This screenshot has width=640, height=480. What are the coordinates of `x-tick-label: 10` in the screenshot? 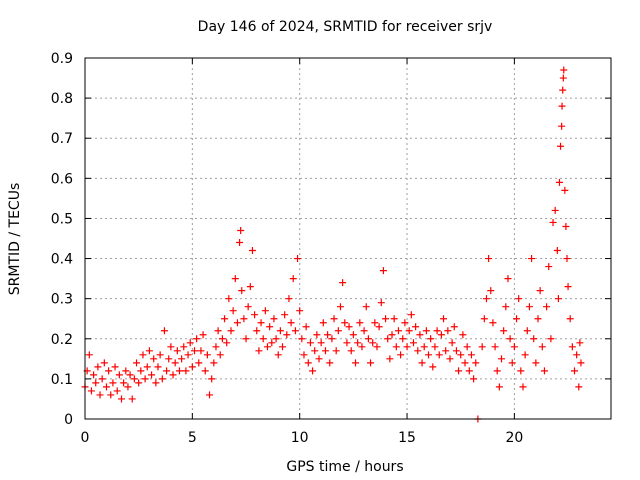 It's located at (300, 438).